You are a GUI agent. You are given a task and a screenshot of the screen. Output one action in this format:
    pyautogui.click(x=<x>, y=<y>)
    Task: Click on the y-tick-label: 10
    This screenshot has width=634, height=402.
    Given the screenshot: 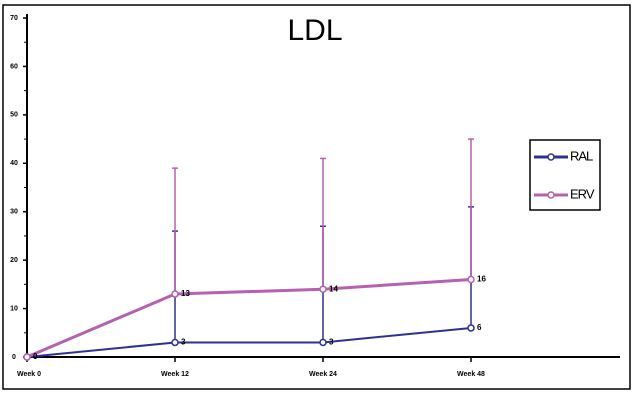 What is the action you would take?
    pyautogui.click(x=14, y=308)
    